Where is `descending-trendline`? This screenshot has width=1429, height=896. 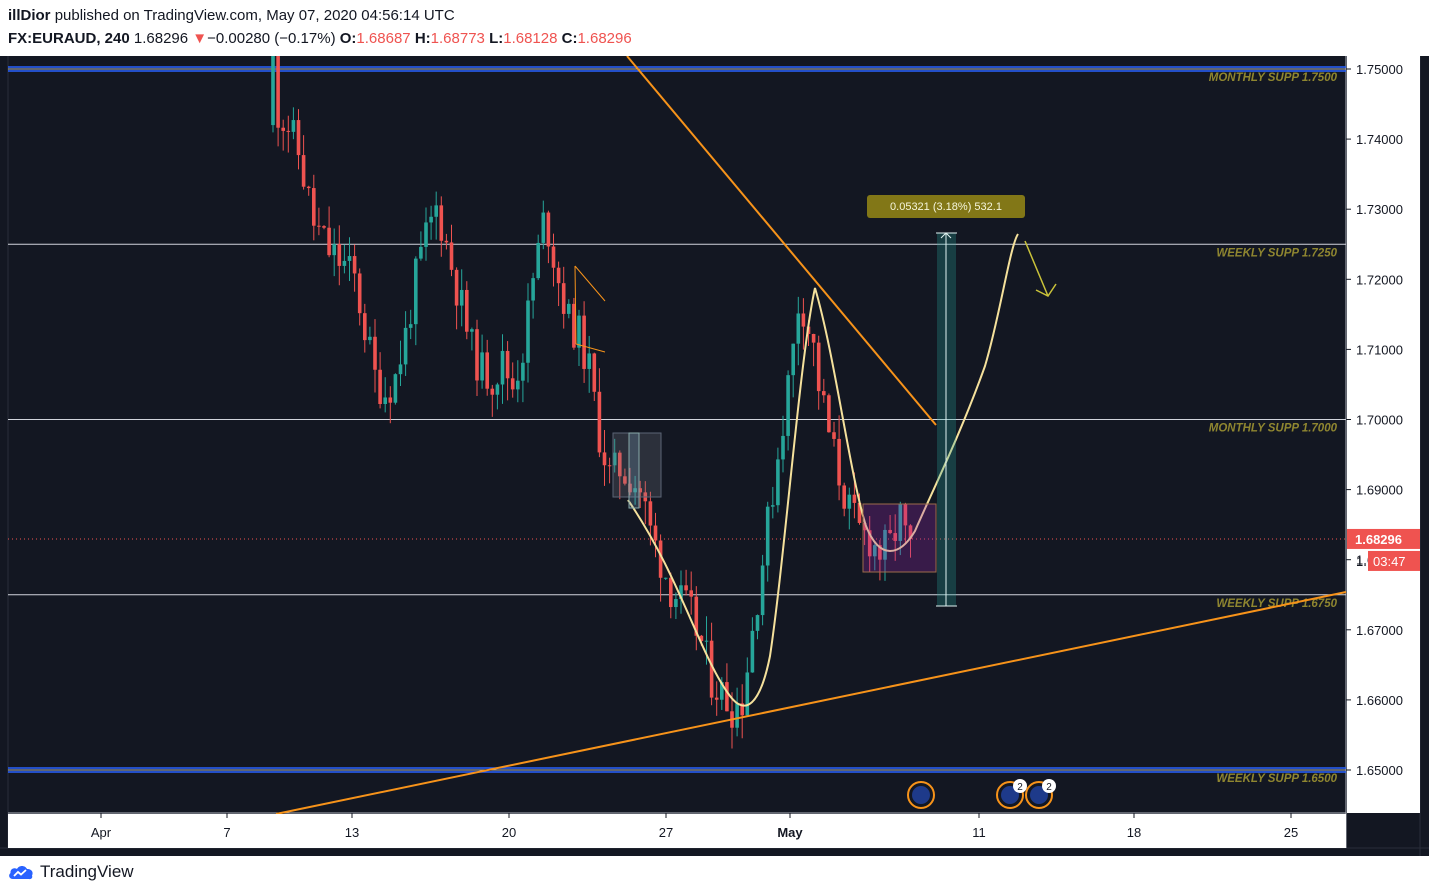 descending-trendline is located at coordinates (781, 241).